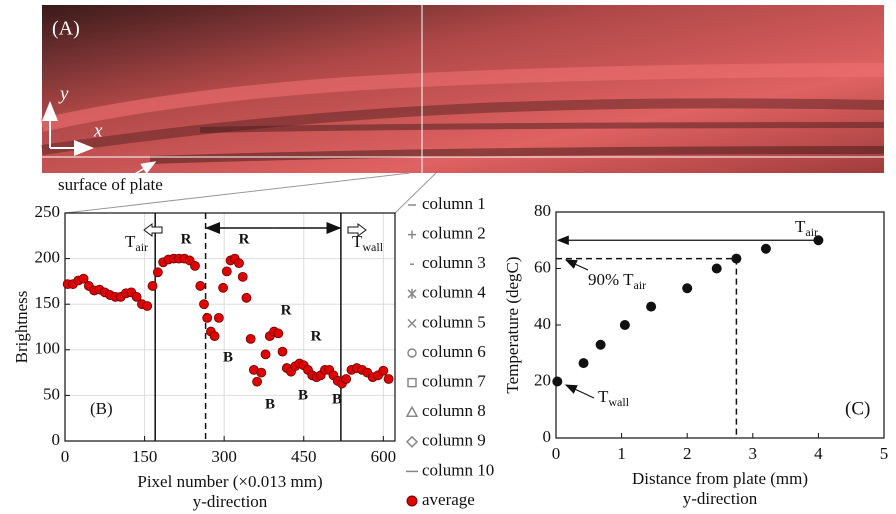 The width and height of the screenshot is (896, 514). What do you see at coordinates (458, 469) in the screenshot?
I see `legend-label: column 10` at bounding box center [458, 469].